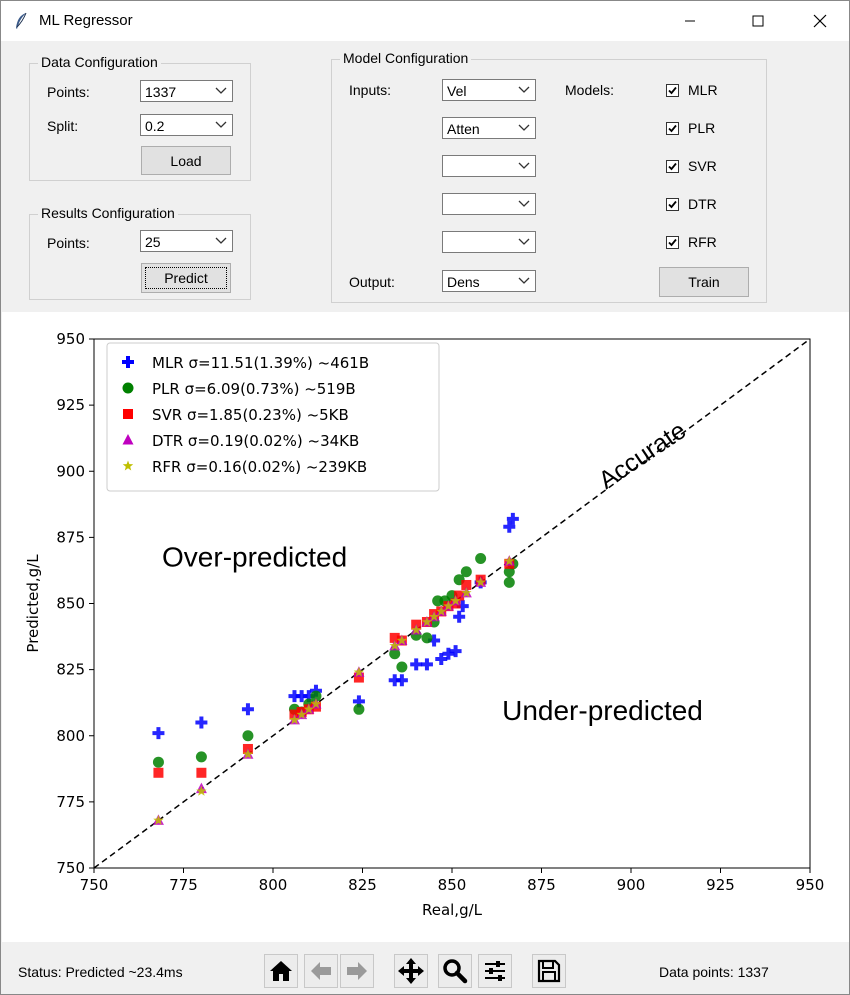 The width and height of the screenshot is (850, 995). I want to click on model-checkbox-rfr, so click(672, 242).